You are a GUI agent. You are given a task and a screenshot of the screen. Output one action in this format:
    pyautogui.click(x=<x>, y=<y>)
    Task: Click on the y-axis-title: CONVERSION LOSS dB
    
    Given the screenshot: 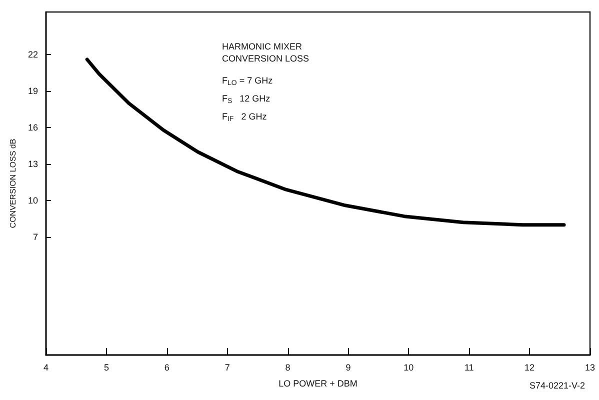 What is the action you would take?
    pyautogui.click(x=13, y=183)
    